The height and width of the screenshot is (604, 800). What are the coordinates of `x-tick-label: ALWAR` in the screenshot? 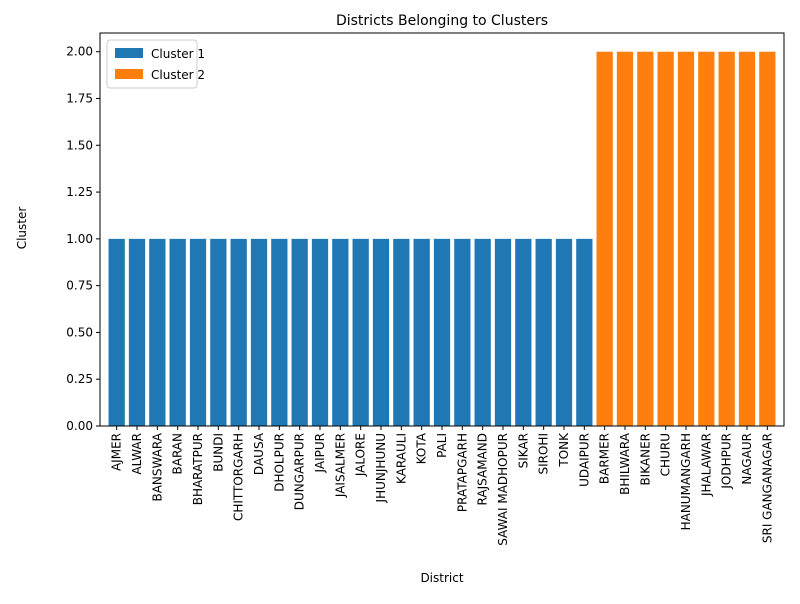 It's located at (137, 454).